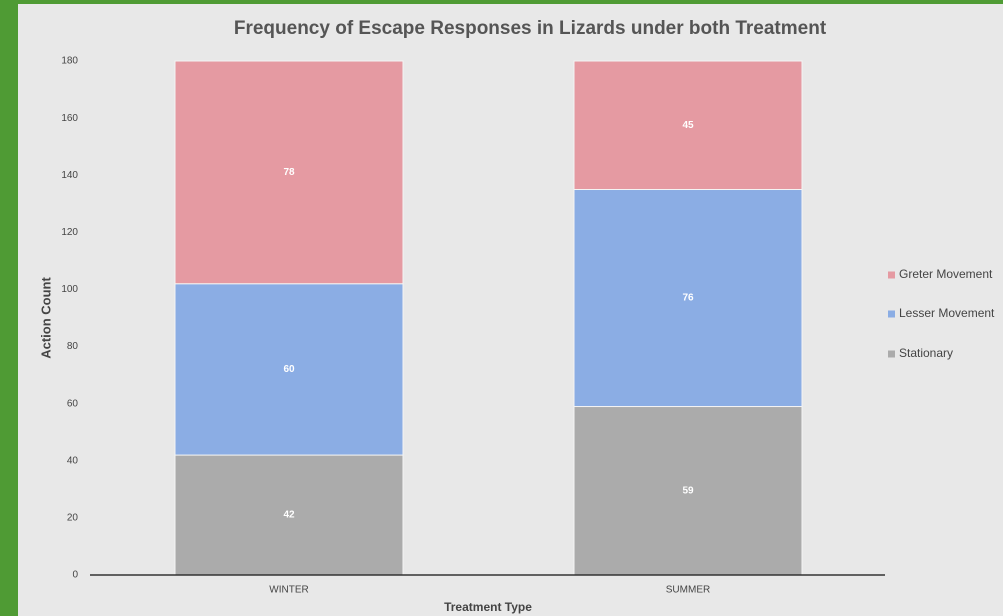  I want to click on legend-label: Stationary, so click(926, 353).